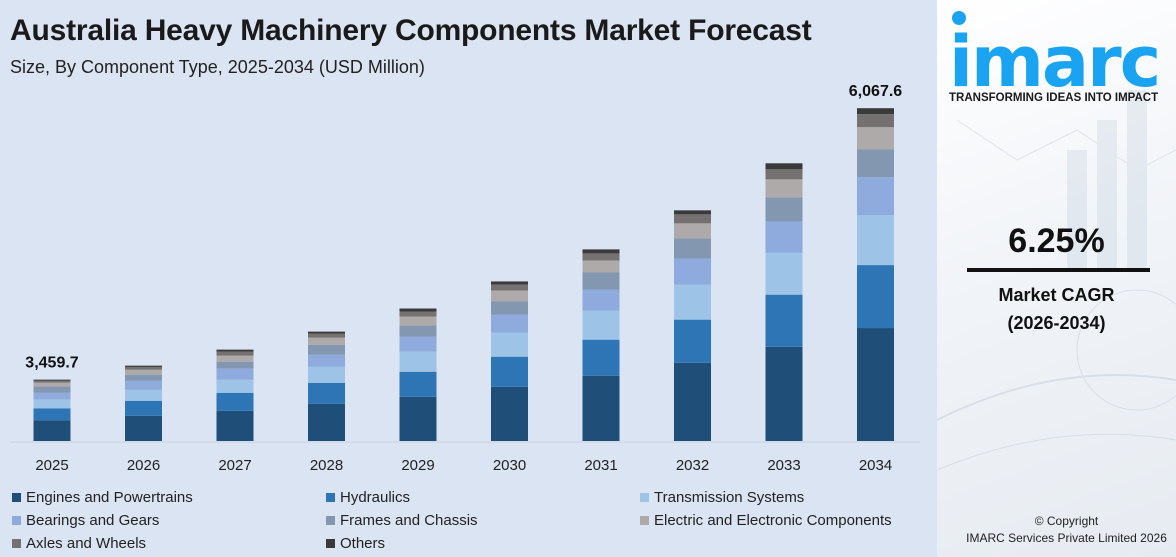 The height and width of the screenshot is (557, 1176). I want to click on legend-item: Axles and Wheels, so click(79, 543).